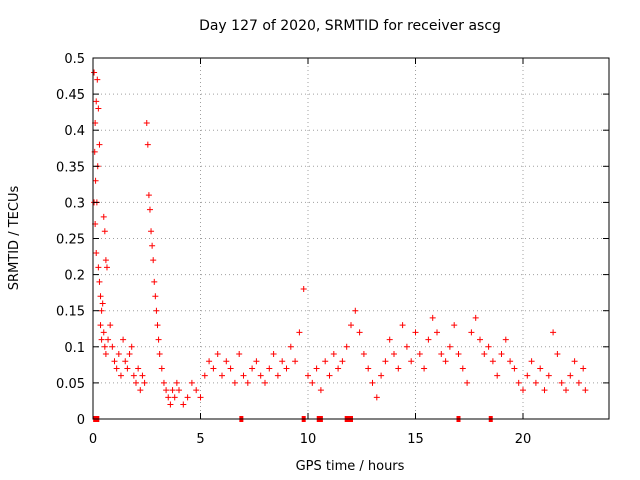 Image resolution: width=640 pixels, height=480 pixels. Describe the element at coordinates (14, 238) in the screenshot. I see `y-axis-label: SRMTID / TECUs` at that location.